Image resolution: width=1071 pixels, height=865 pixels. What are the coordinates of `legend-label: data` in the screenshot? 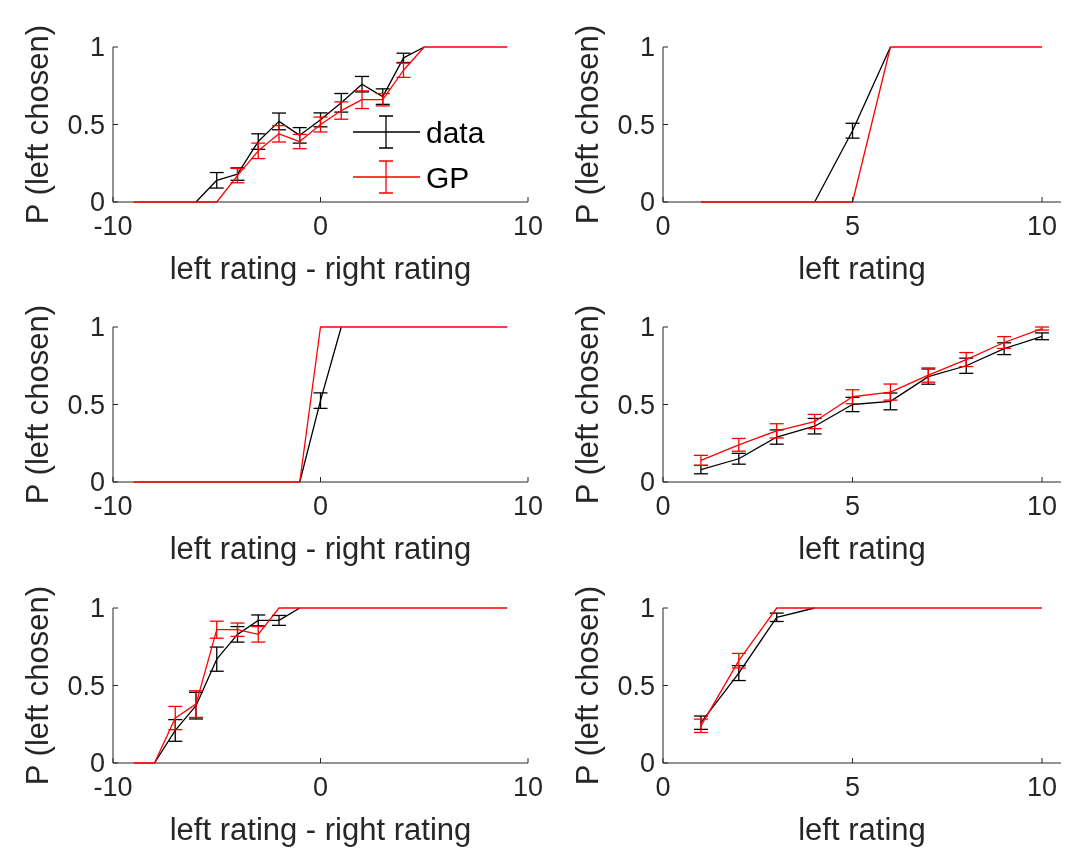 It's located at (455, 132).